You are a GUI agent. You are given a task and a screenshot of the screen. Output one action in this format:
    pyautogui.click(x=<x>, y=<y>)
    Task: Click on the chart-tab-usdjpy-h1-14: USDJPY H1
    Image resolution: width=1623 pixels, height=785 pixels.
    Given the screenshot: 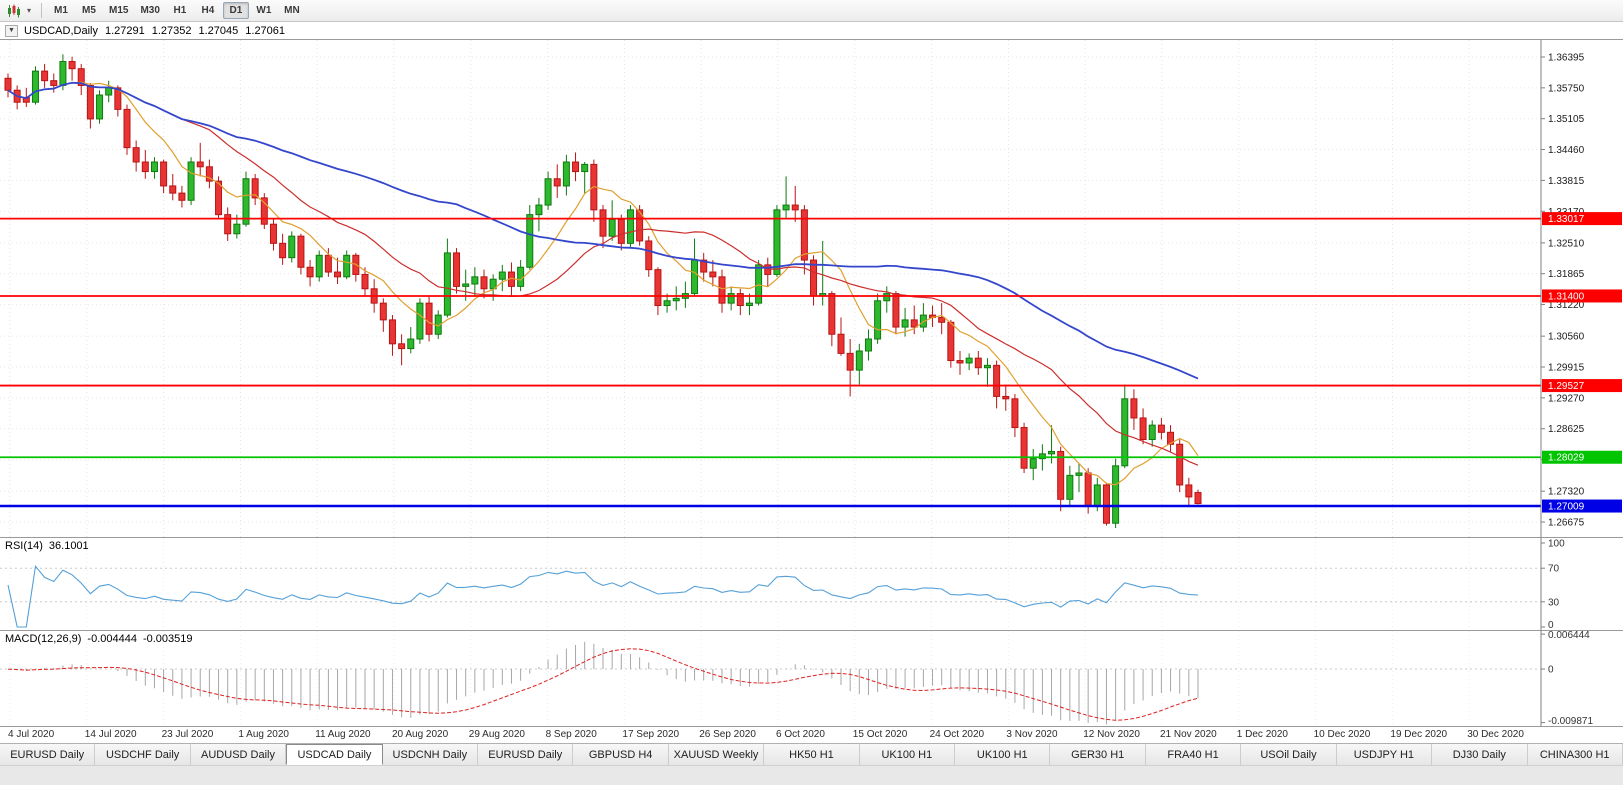 What is the action you would take?
    pyautogui.click(x=1384, y=754)
    